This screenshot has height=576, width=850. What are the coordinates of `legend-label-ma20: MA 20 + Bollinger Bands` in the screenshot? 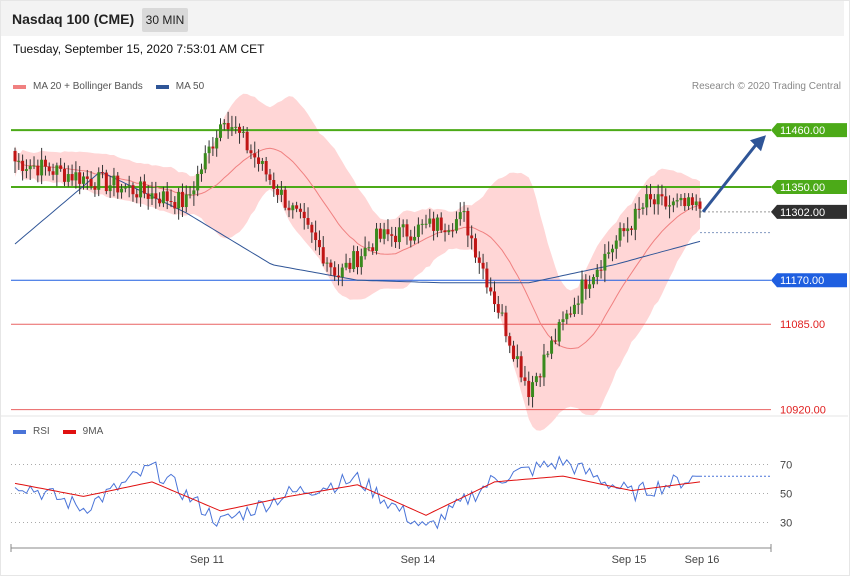 It's located at (88, 86).